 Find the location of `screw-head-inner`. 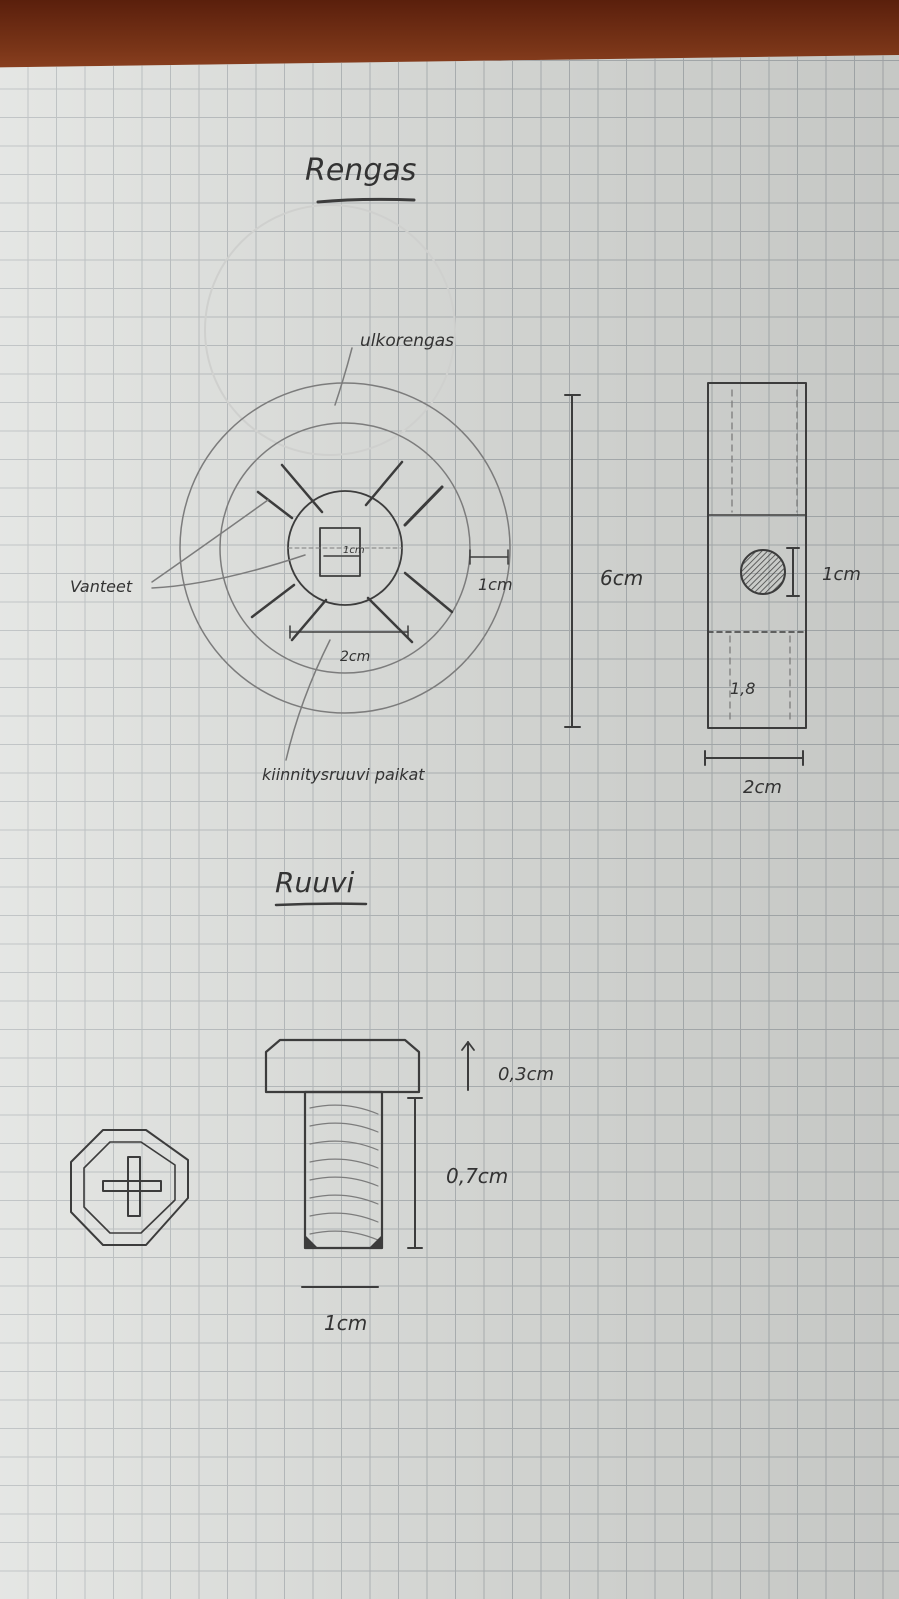

screw-head-inner is located at coordinates (129, 1187).